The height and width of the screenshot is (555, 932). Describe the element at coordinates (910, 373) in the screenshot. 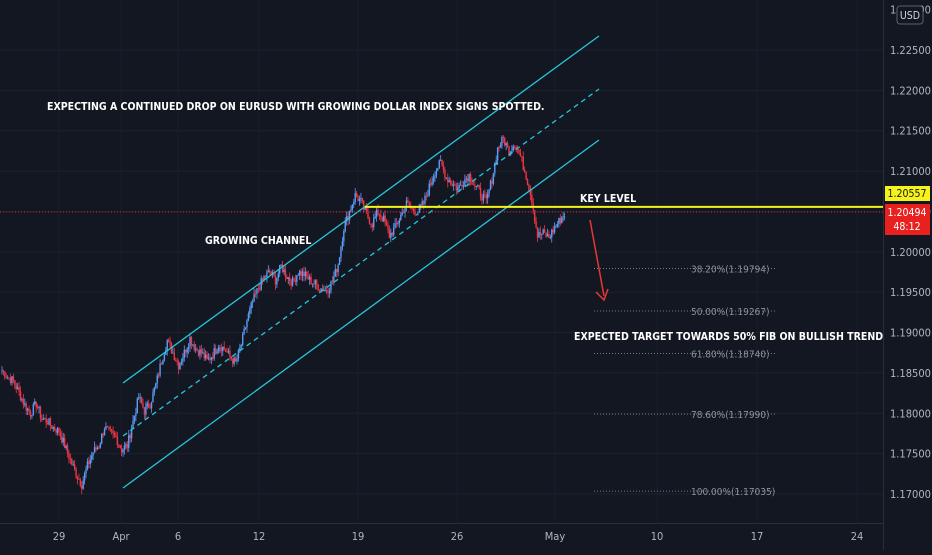

I see `price-tick-label: 1.18500` at that location.